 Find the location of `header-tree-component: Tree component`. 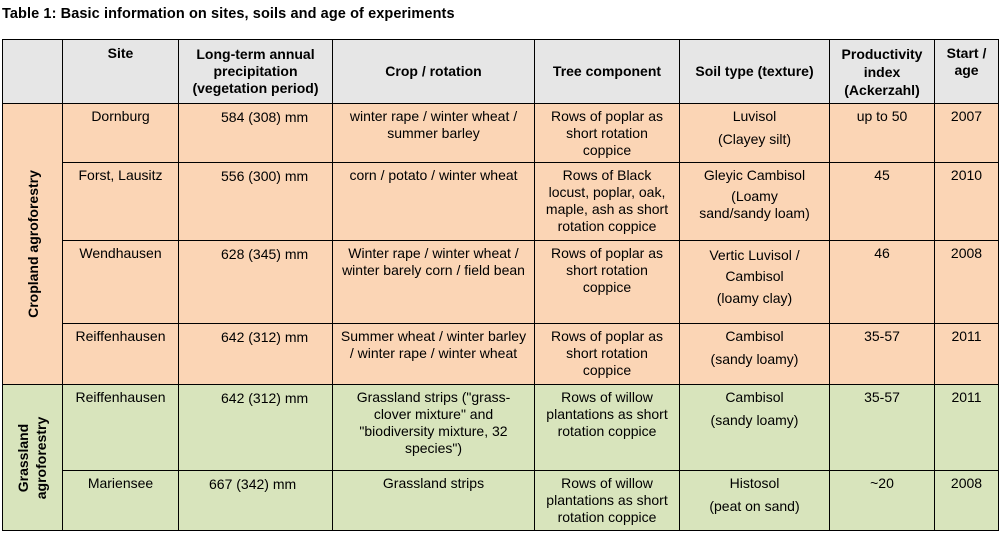

header-tree-component: Tree component is located at coordinates (607, 71).